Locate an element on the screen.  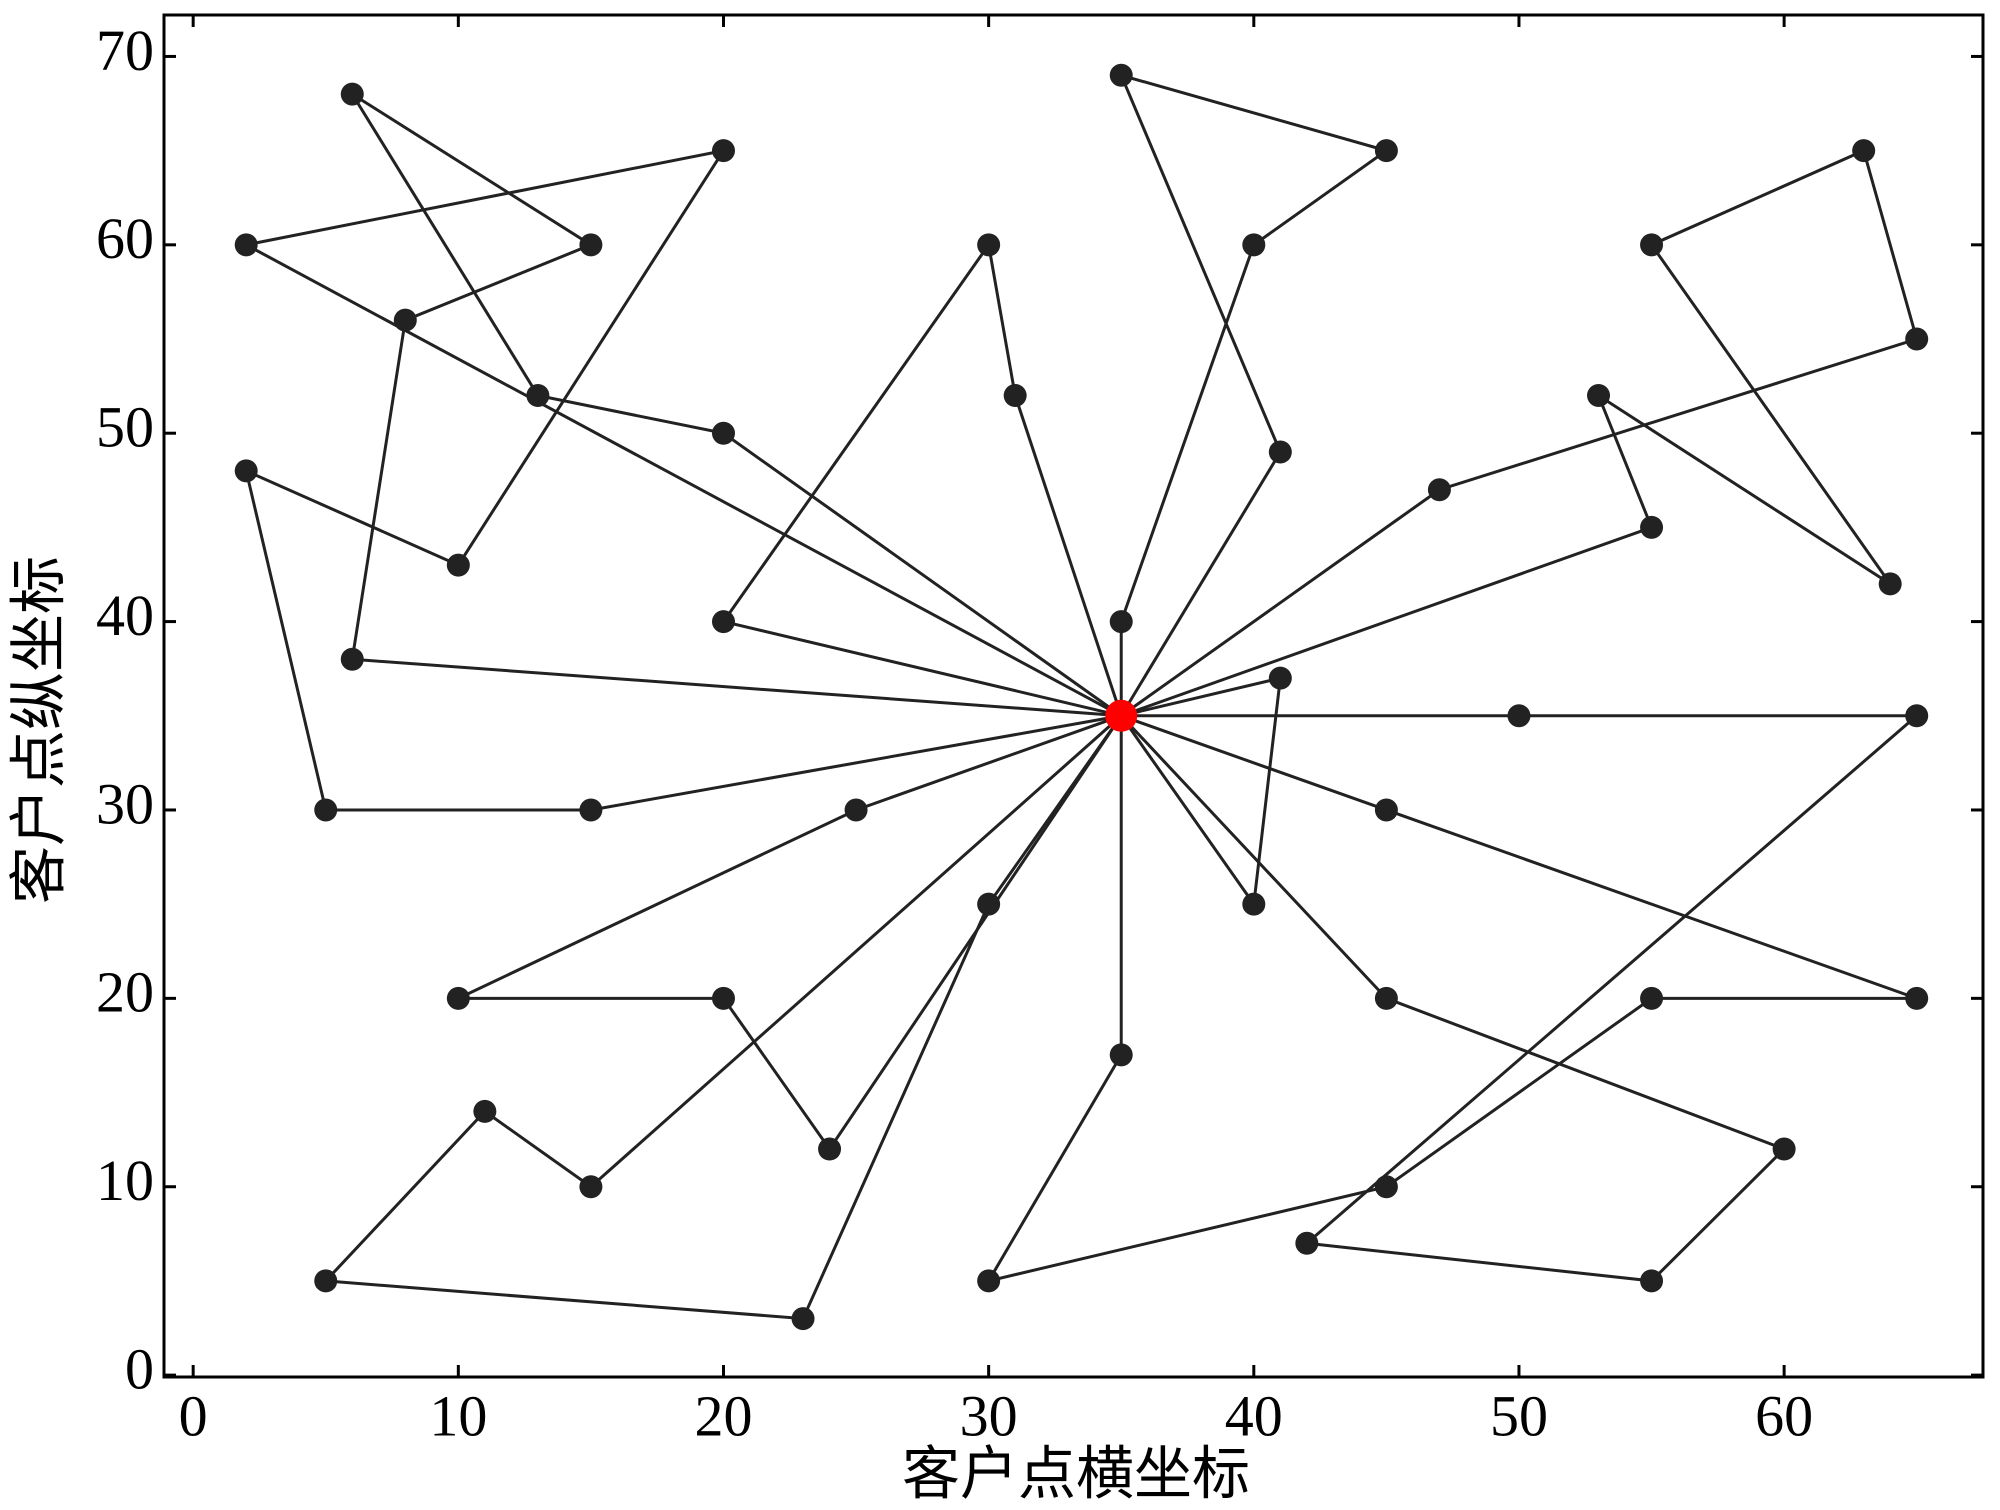
y-tick-label: 10 is located at coordinates (125, 1180).